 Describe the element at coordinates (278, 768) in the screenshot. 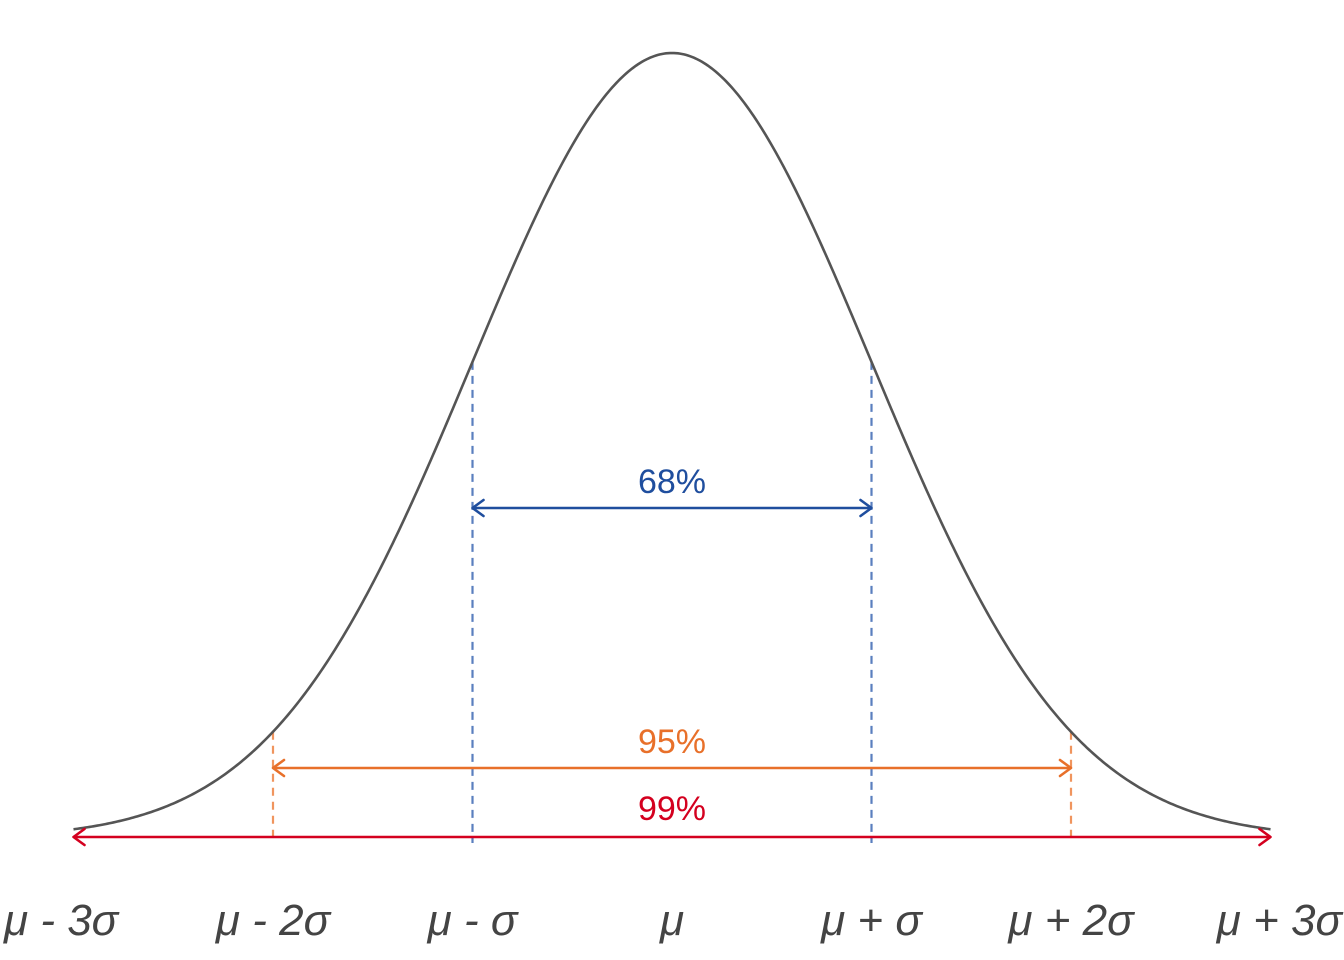

I see `range-95-arrow-left-head` at that location.